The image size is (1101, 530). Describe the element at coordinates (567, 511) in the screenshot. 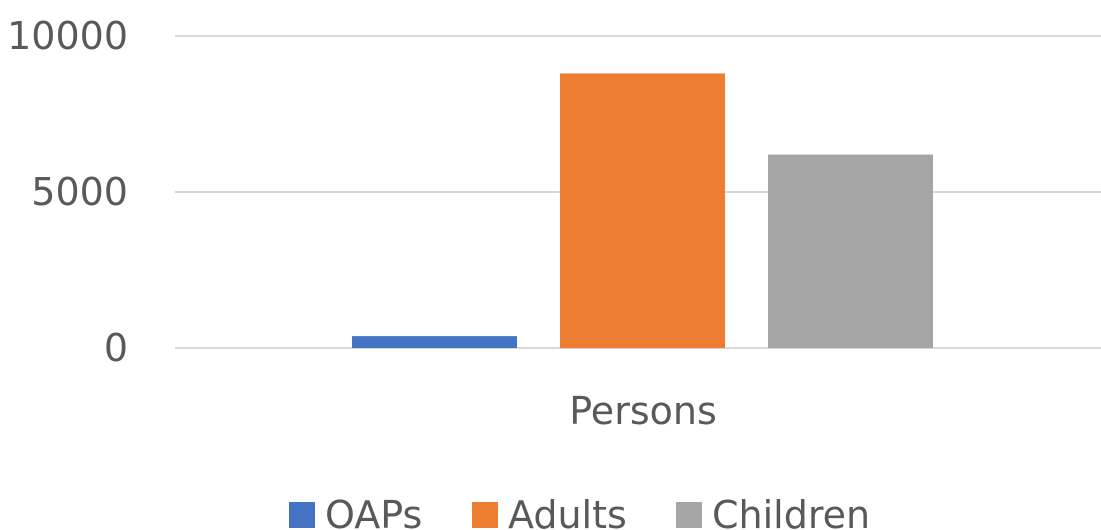

I see `legend-label: Adults` at that location.